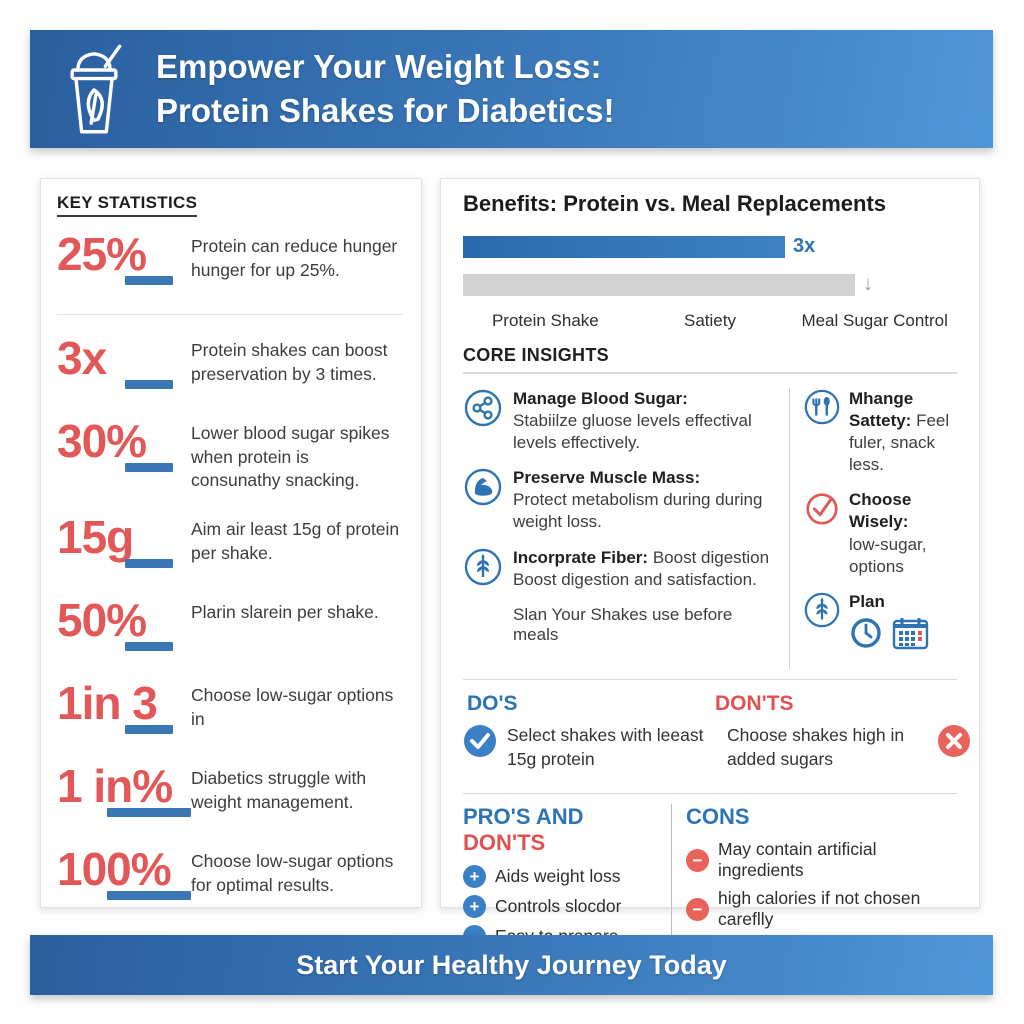 This screenshot has height=1024, width=1024. What do you see at coordinates (821, 817) in the screenshot?
I see `cons-heading: CONS` at bounding box center [821, 817].